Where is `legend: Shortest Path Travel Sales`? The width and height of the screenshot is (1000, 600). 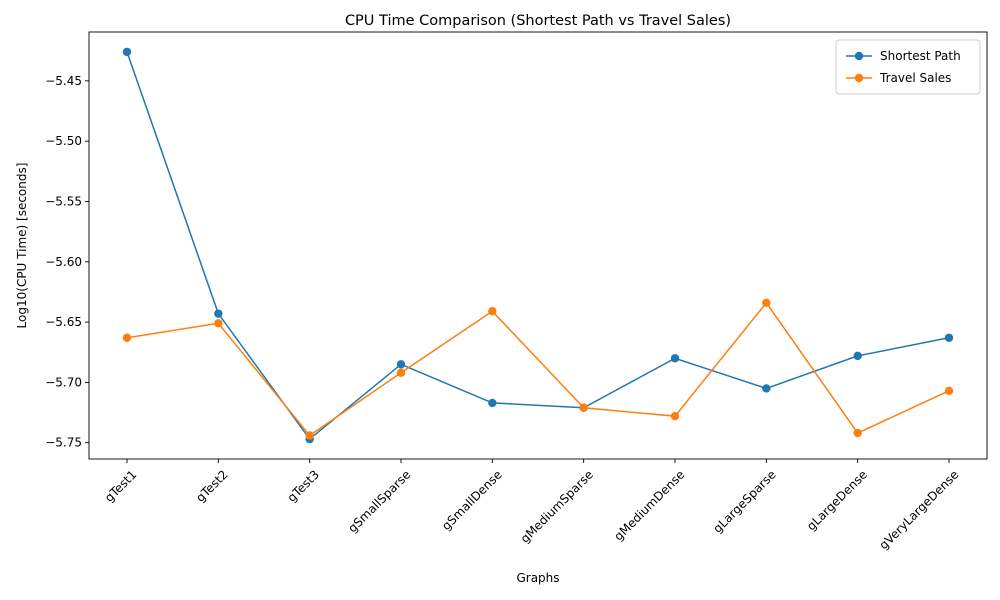 legend: Shortest Path Travel Sales is located at coordinates (908, 67).